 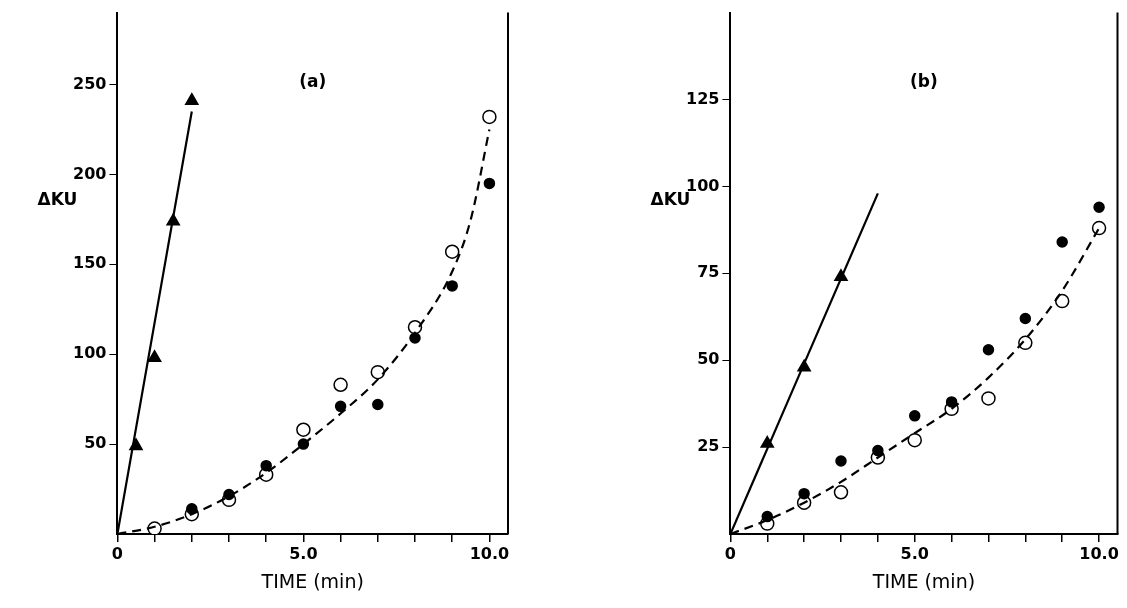 What do you see at coordinates (89, 173) in the screenshot?
I see `y-tick-label: 200` at bounding box center [89, 173].